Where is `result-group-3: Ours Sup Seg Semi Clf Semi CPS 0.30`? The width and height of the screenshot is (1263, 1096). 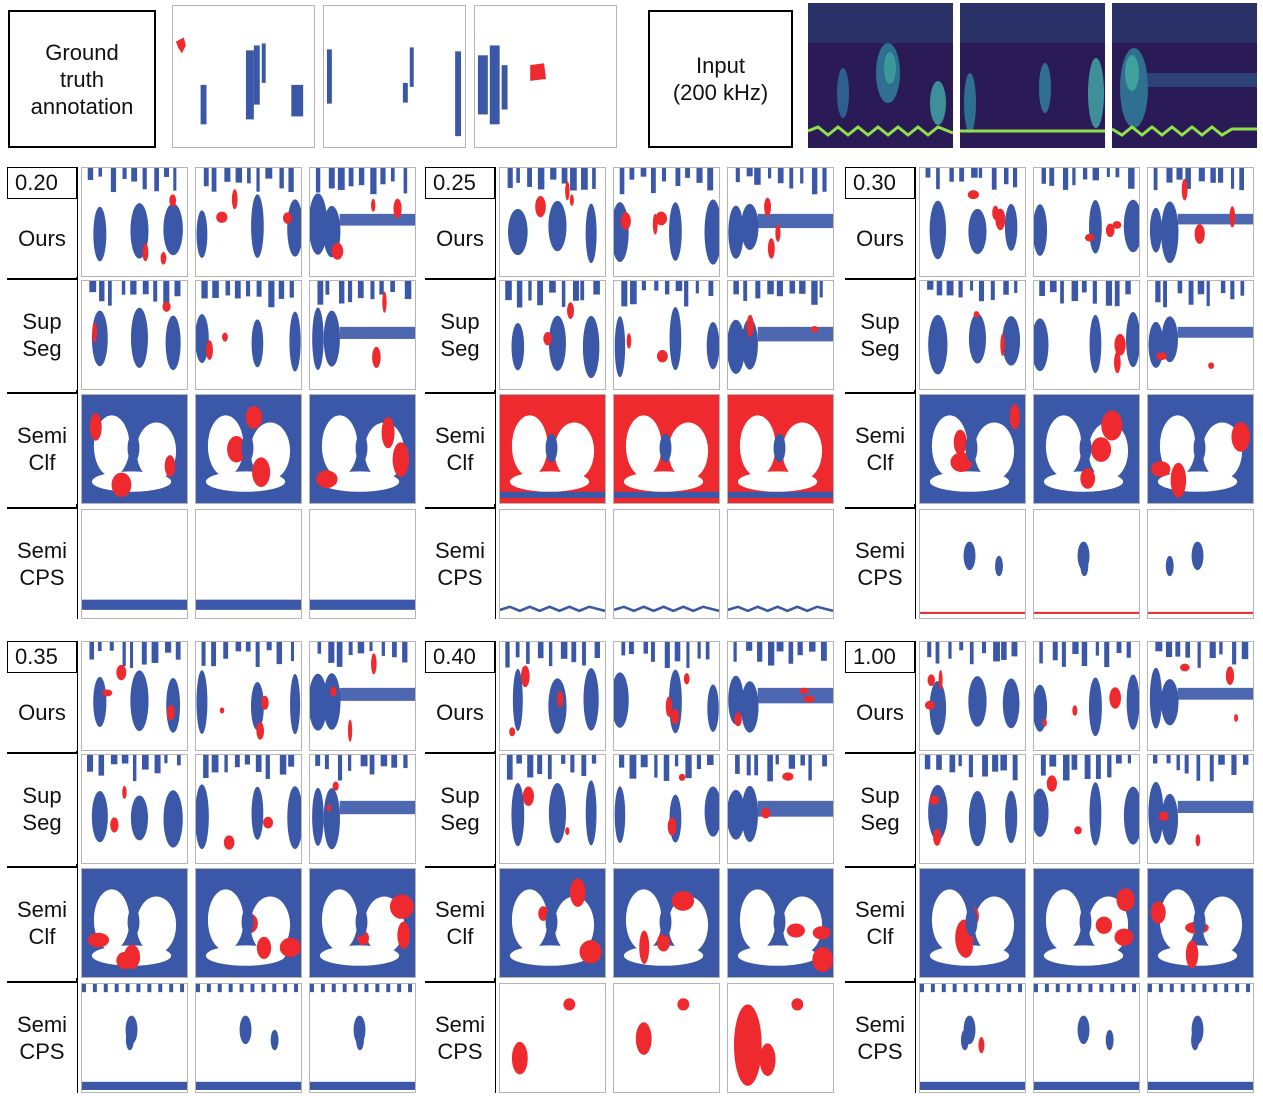
result-group-3: Ours Sup Seg Semi Clf Semi CPS 0.30 is located at coordinates (1051, 394).